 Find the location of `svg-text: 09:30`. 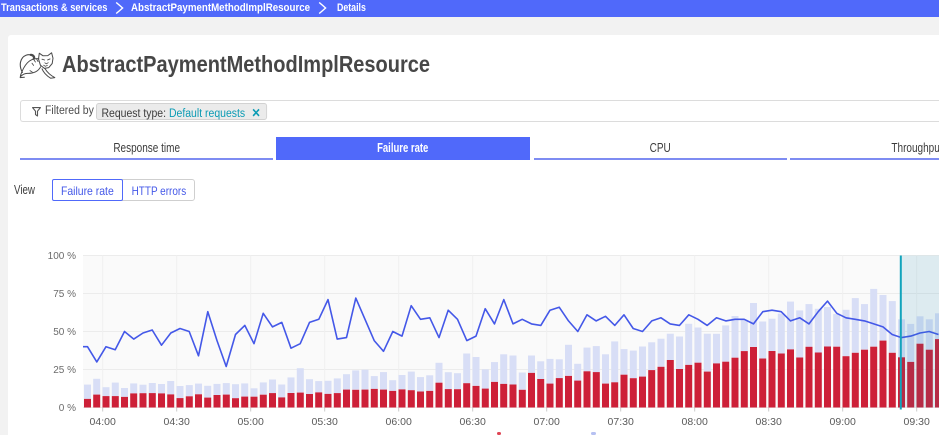

svg-text: 09:30 is located at coordinates (917, 422).